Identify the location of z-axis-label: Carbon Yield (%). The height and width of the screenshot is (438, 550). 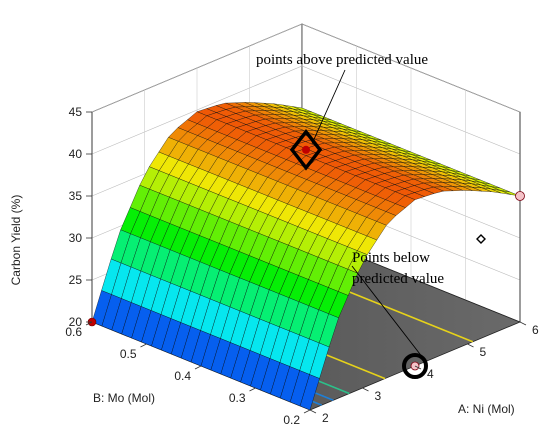
(16, 240).